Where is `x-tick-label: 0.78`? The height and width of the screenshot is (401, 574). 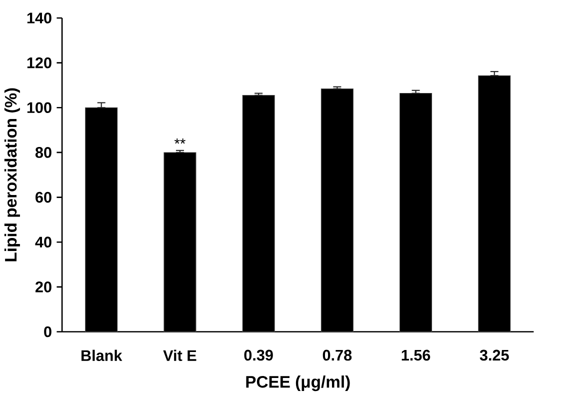 x-tick-label: 0.78 is located at coordinates (337, 355).